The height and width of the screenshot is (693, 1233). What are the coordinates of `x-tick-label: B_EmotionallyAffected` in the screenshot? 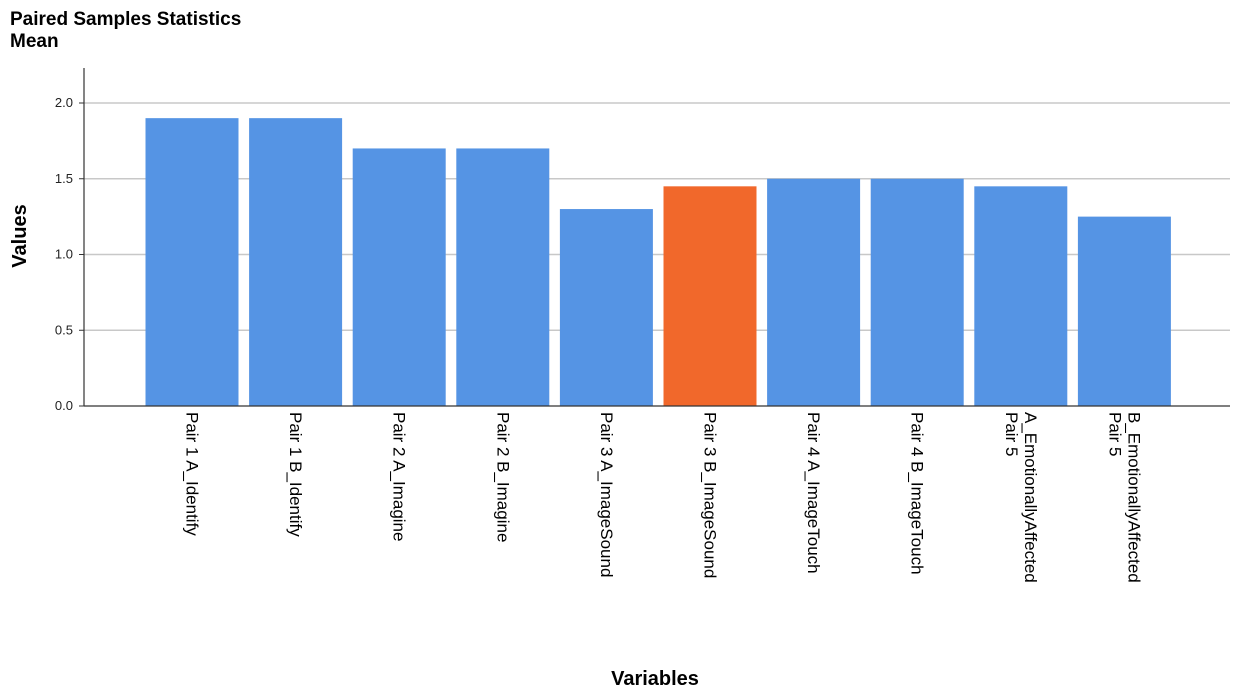 It's located at (1133, 497).